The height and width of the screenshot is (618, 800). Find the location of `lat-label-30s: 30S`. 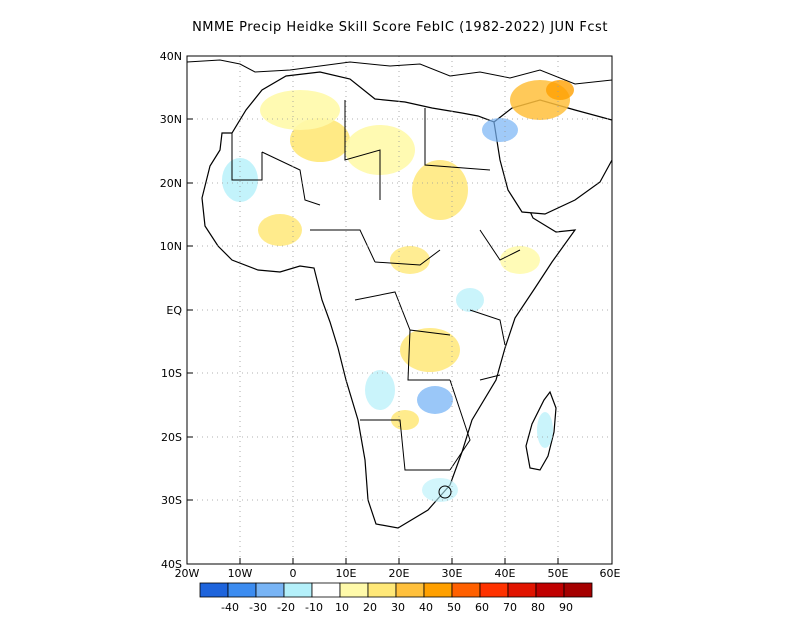

lat-label-30s: 30S is located at coordinates (171, 500).